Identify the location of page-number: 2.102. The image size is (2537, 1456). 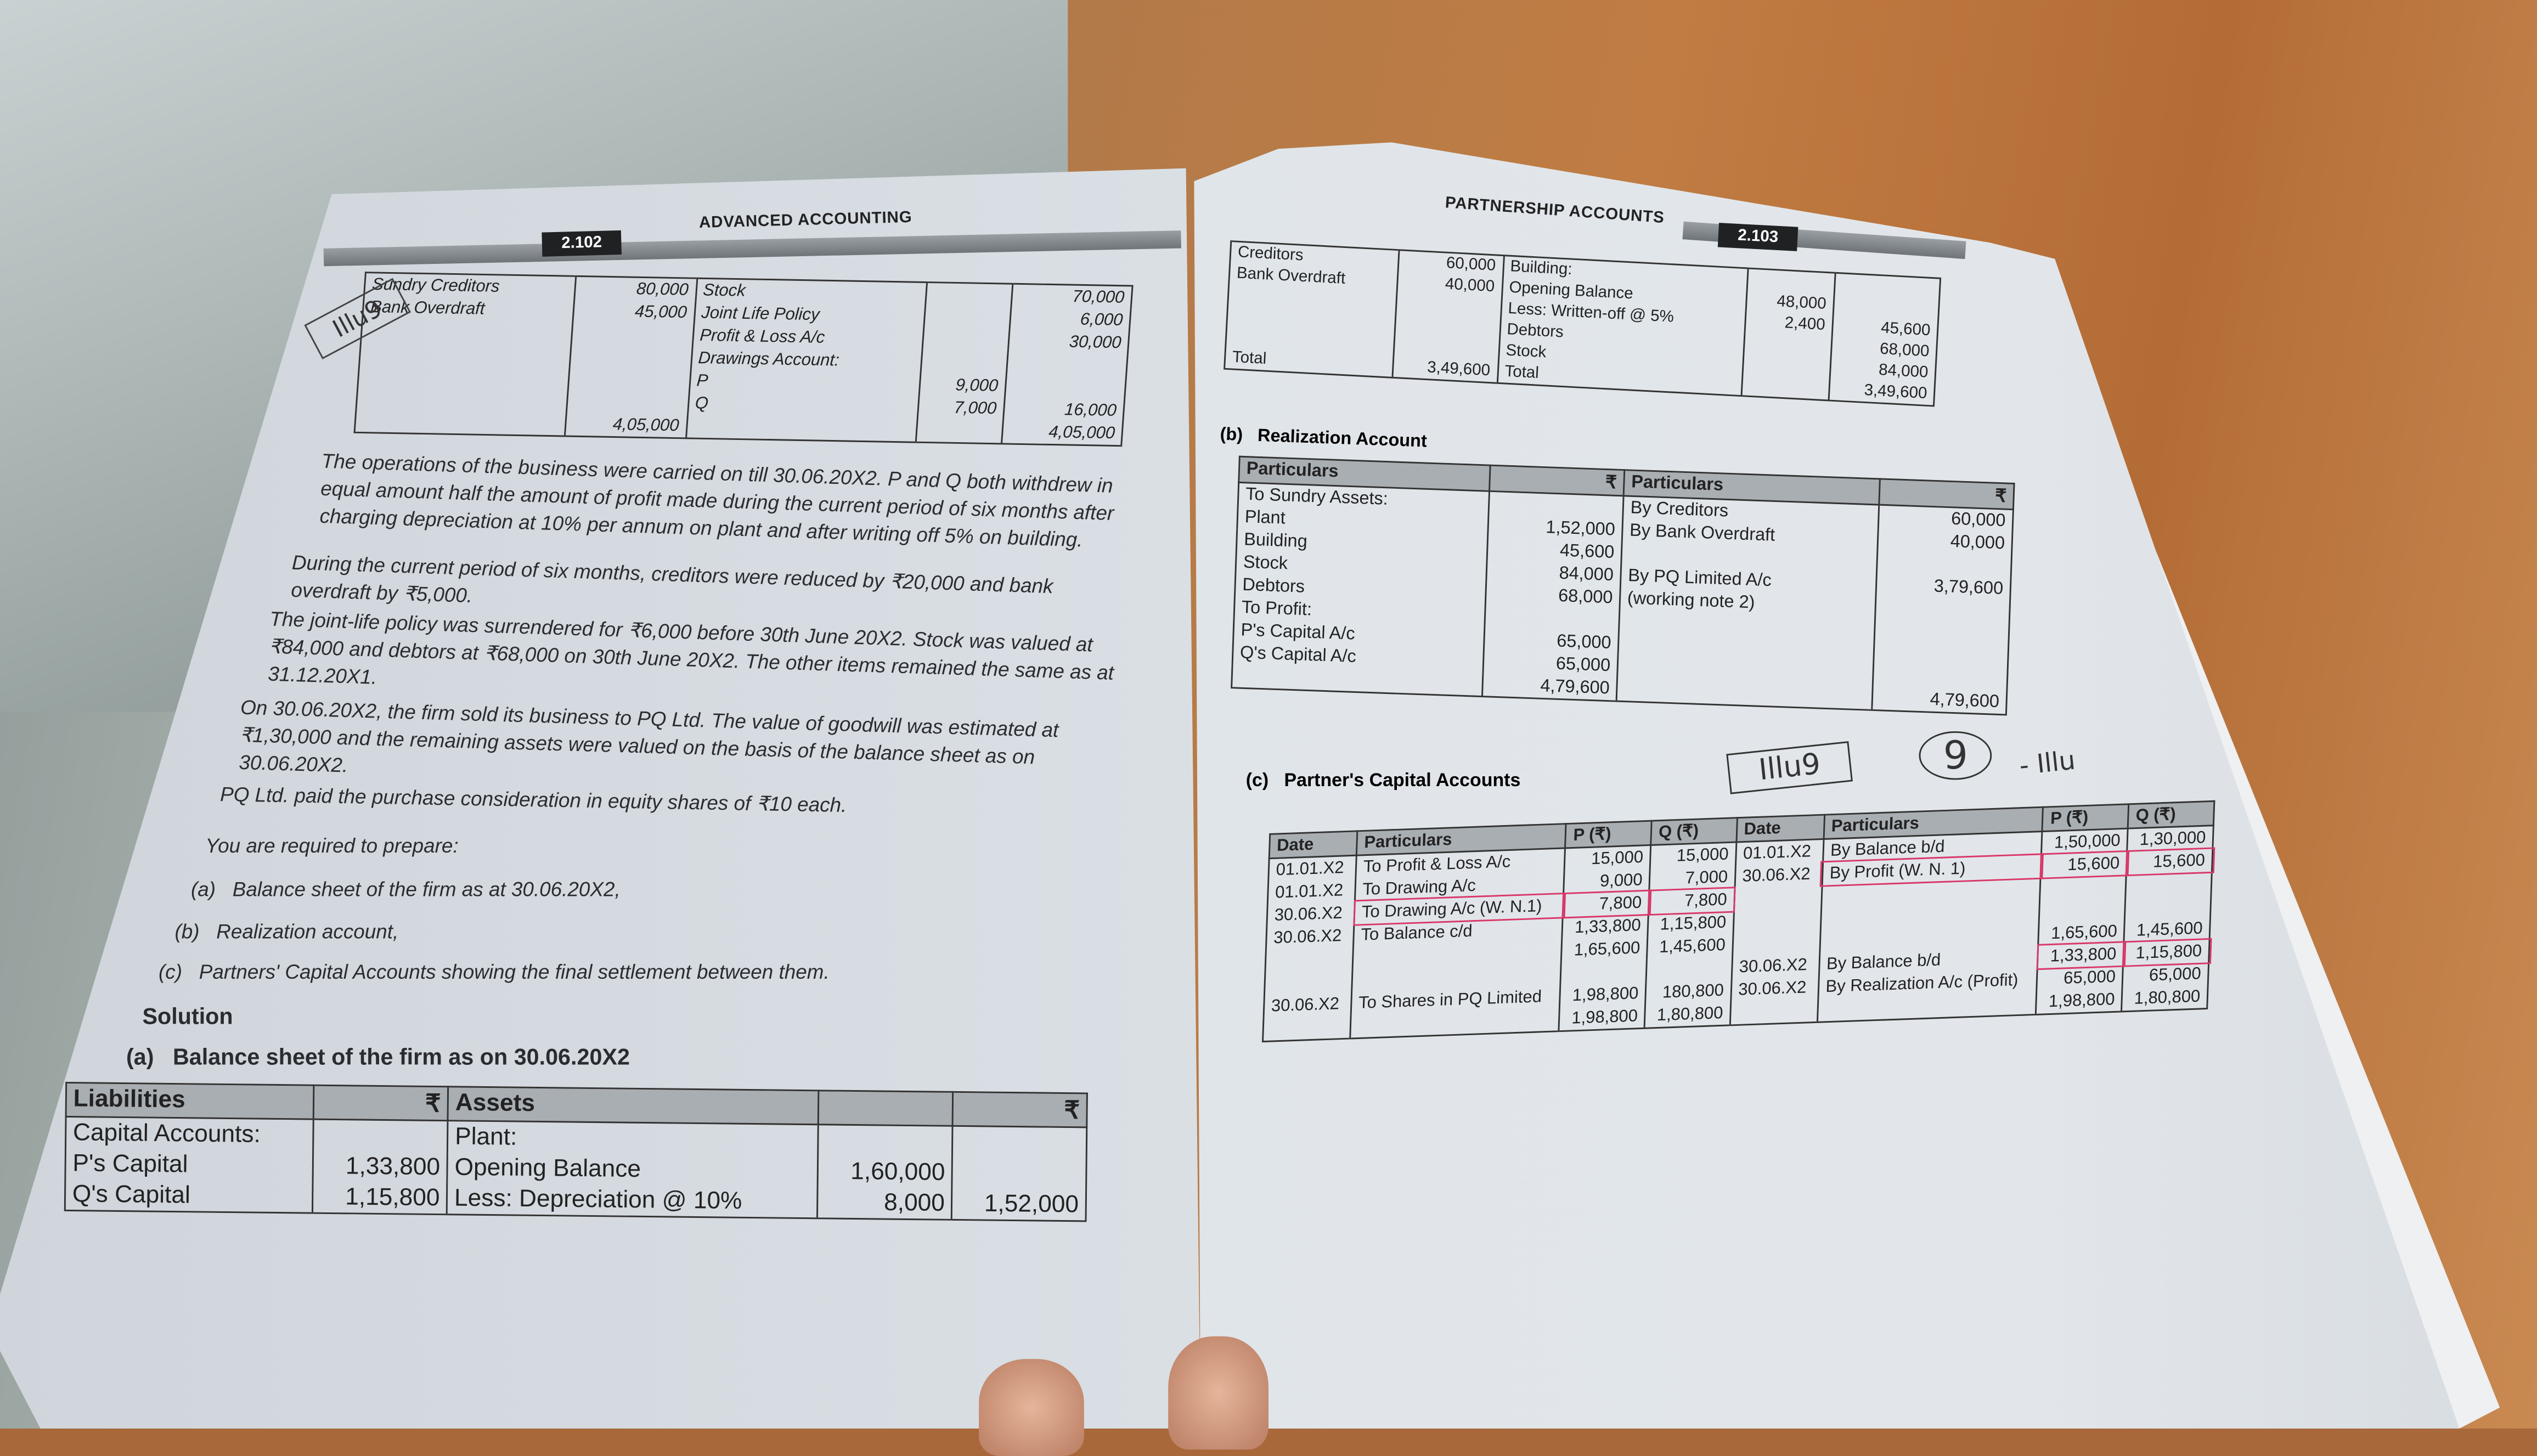
(582, 243).